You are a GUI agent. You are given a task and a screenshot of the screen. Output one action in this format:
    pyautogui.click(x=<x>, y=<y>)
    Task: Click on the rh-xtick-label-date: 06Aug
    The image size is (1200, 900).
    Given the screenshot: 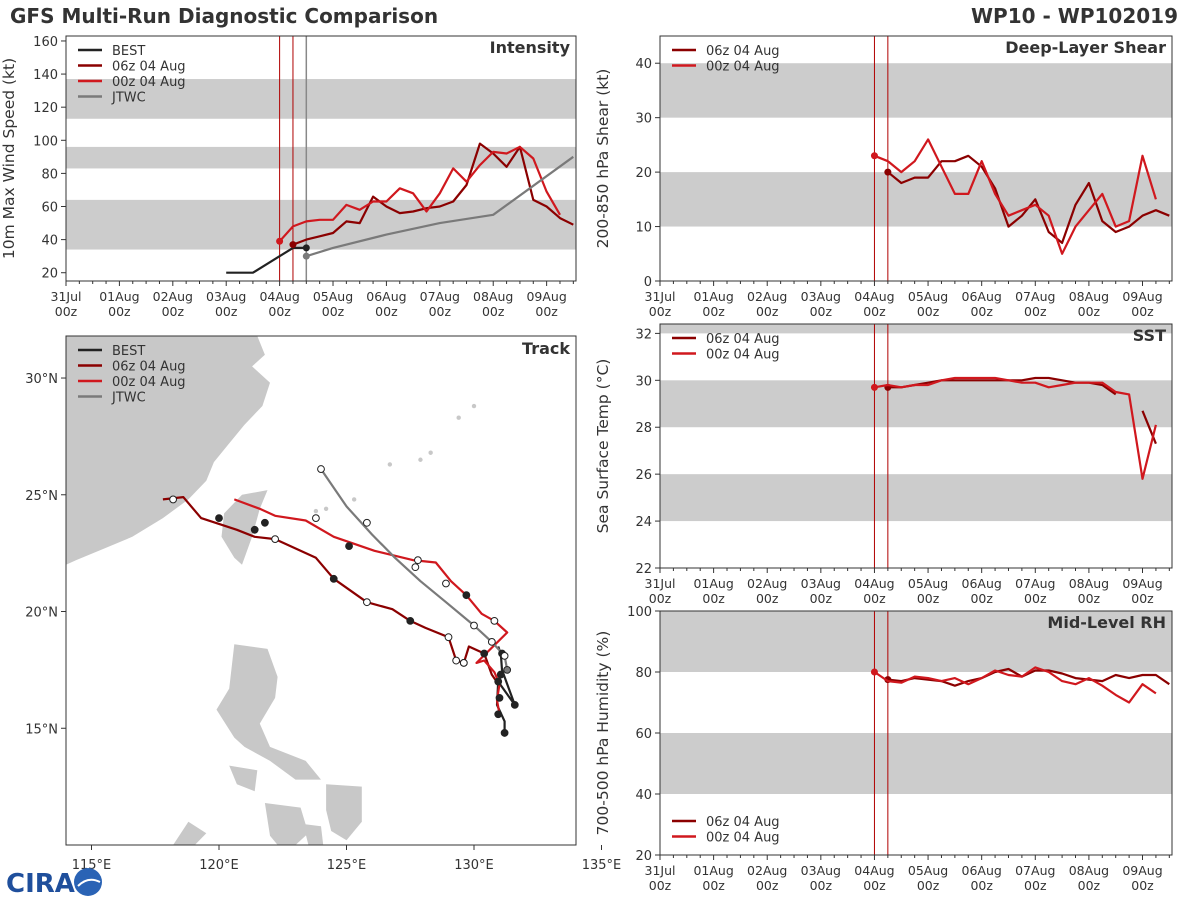 What is the action you would take?
    pyautogui.click(x=982, y=870)
    